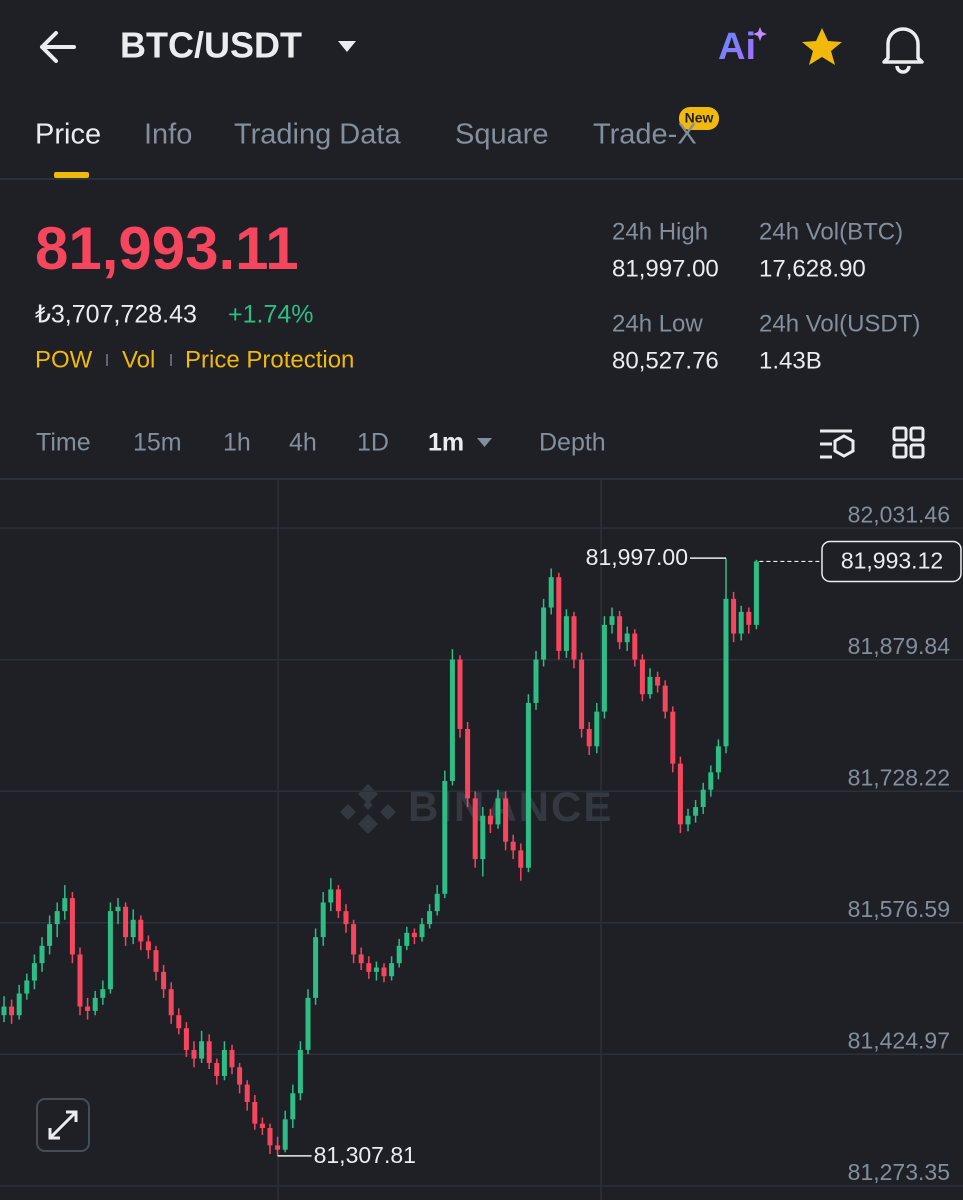  I want to click on high-marker-label: 81,997.00, so click(637, 557).